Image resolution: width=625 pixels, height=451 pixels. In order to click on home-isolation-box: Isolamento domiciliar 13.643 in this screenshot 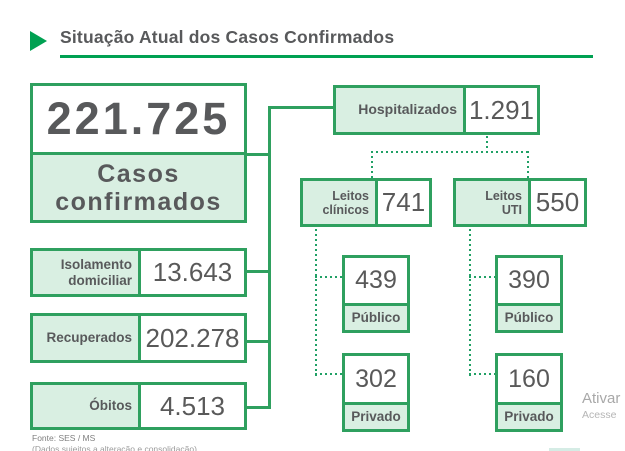, I will do `click(138, 272)`.